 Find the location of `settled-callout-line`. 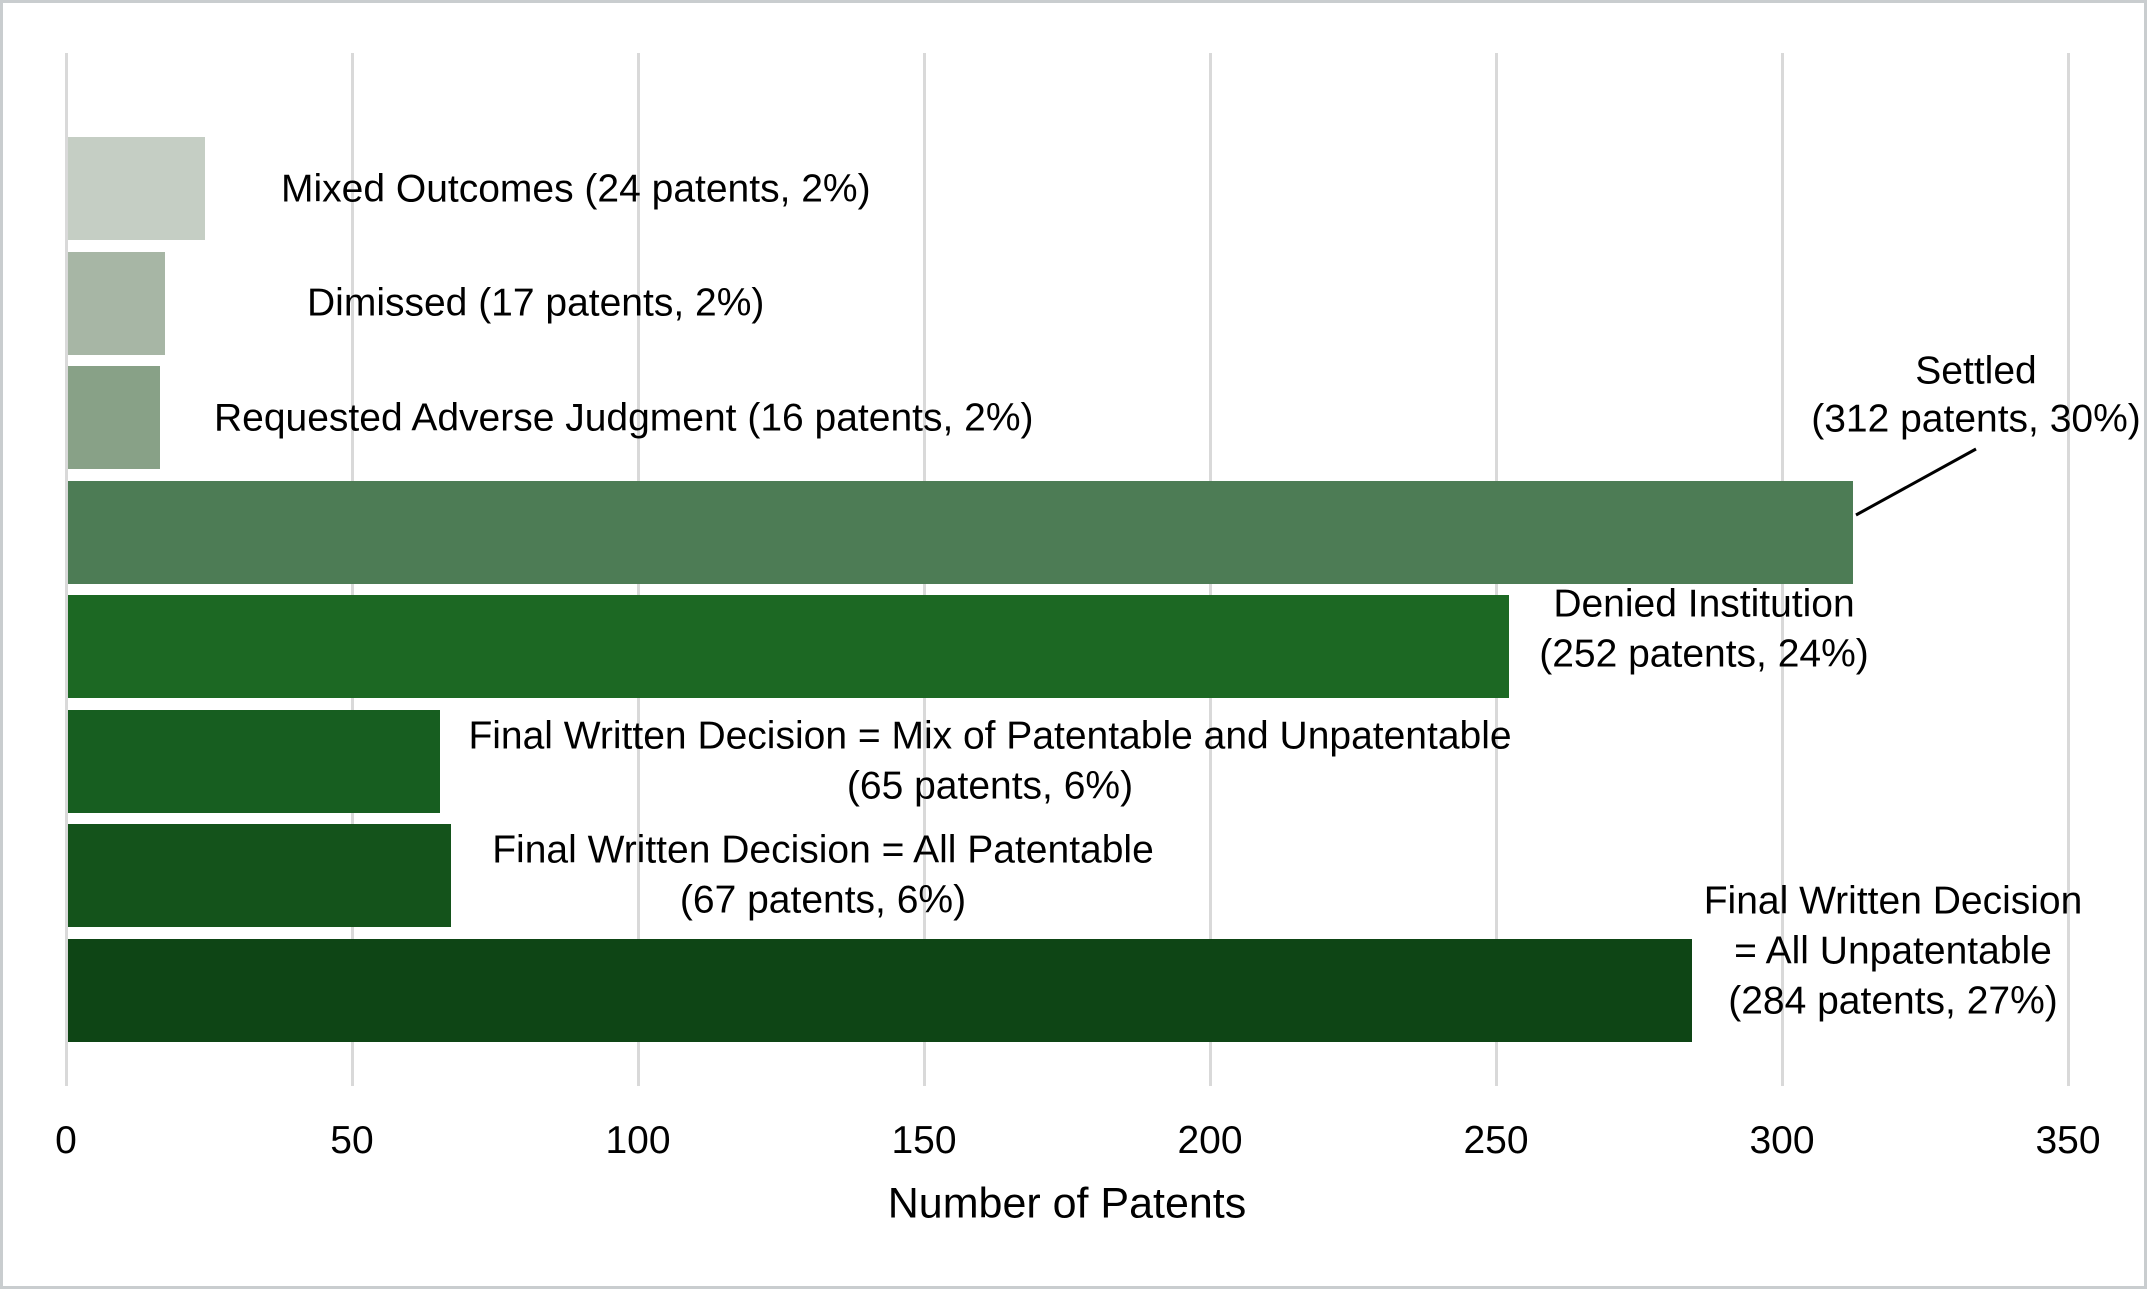

settled-callout-line is located at coordinates (1916, 482).